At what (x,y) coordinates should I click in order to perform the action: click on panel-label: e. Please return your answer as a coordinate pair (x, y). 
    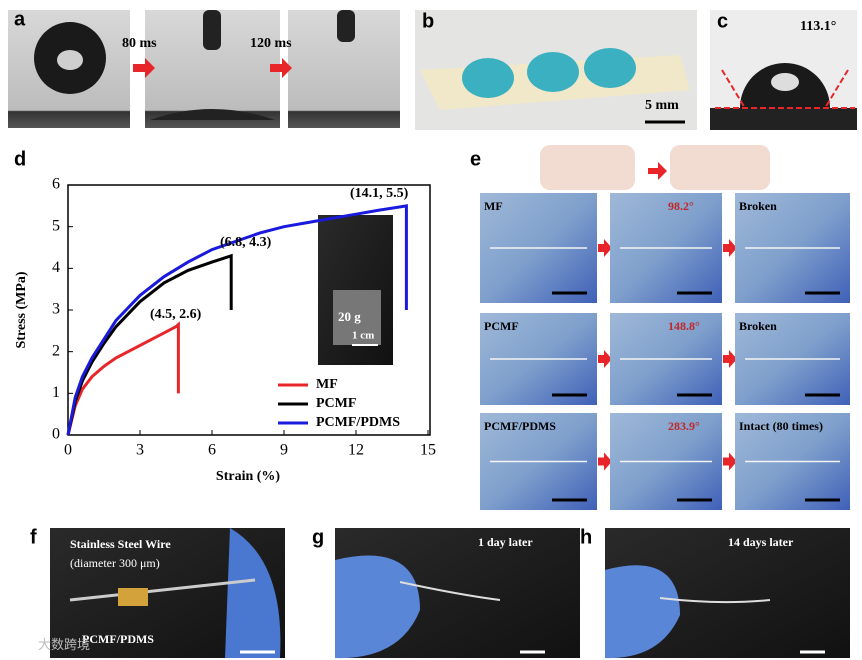
    Looking at the image, I should click on (475, 159).